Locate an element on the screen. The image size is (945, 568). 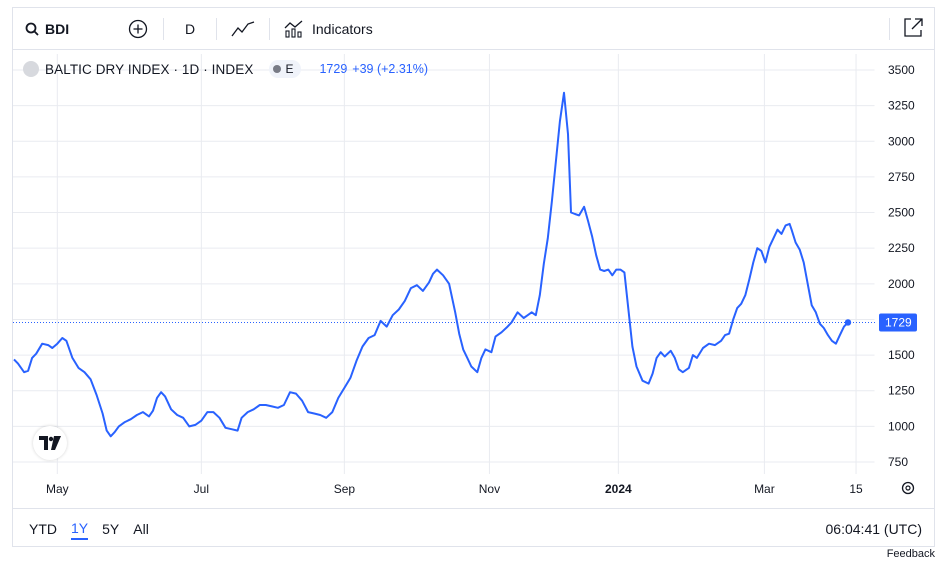
x-tick-label: Jul is located at coordinates (201, 489).